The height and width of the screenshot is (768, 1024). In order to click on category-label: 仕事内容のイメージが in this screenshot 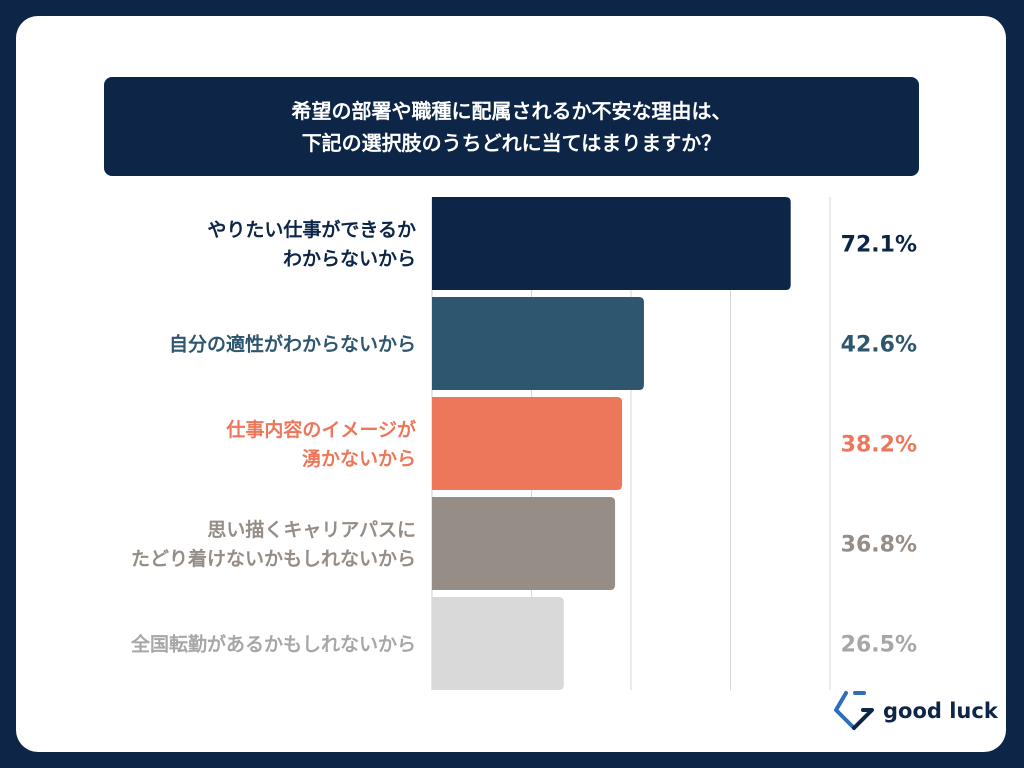, I will do `click(320, 429)`.